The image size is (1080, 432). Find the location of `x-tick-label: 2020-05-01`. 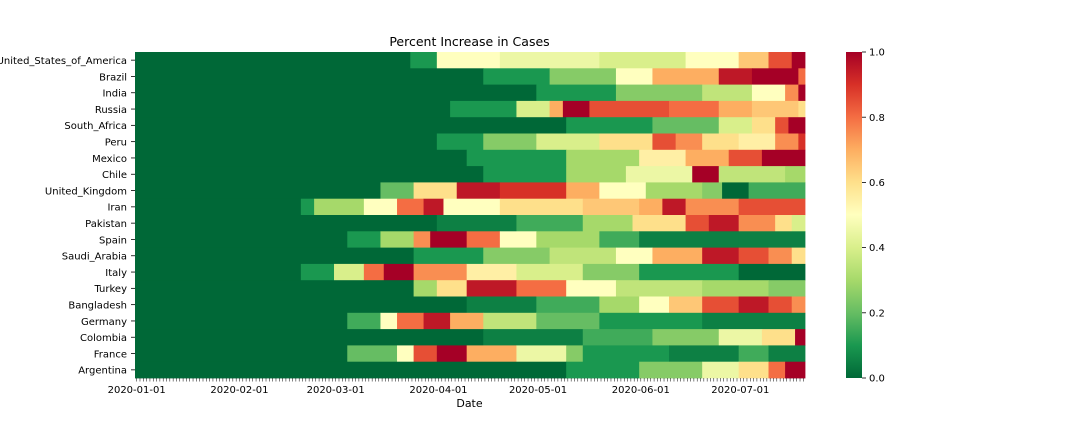

x-tick-label: 2020-05-01 is located at coordinates (538, 390).